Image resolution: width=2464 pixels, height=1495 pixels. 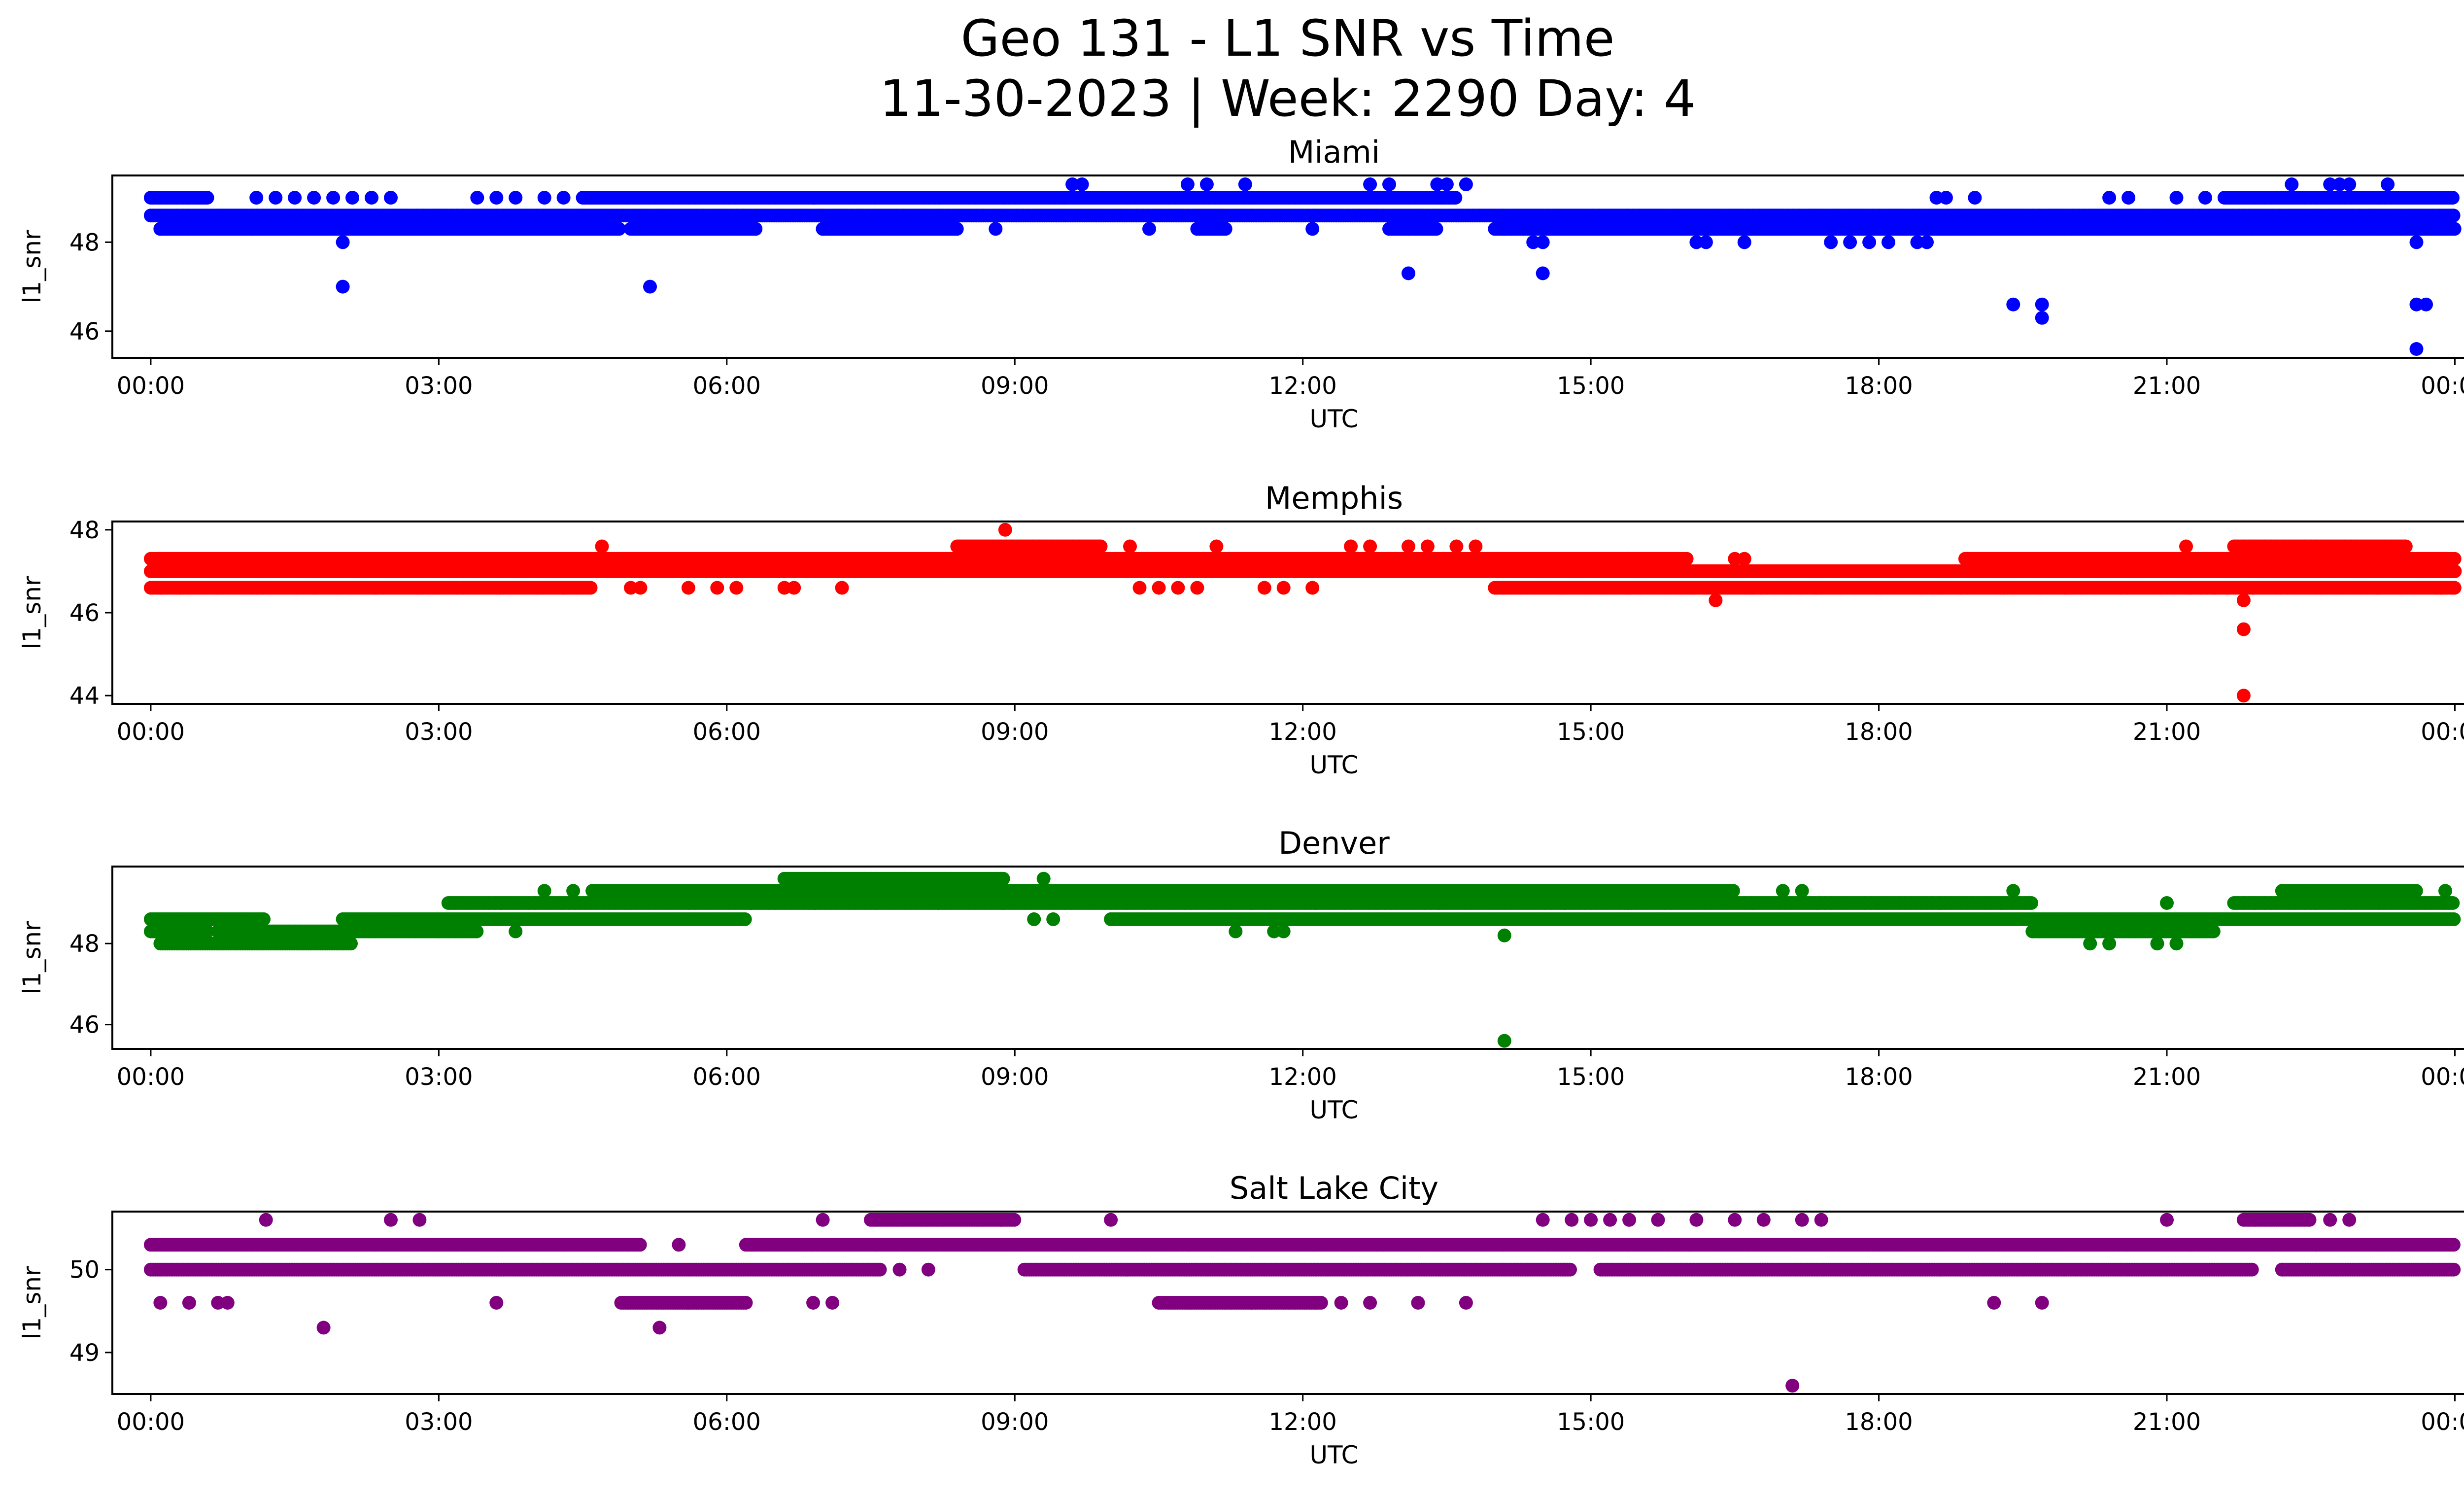 What do you see at coordinates (1302, 612) in the screenshot?
I see `scatter-points` at bounding box center [1302, 612].